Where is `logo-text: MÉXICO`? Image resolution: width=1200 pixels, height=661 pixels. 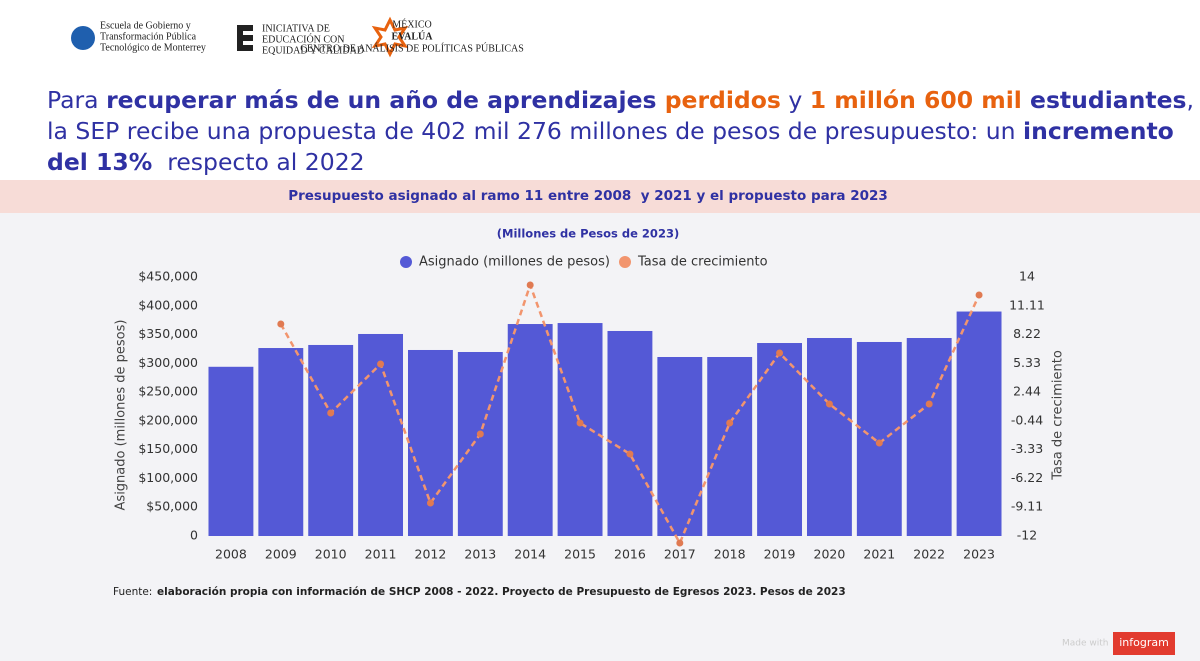
logo-text: MÉXICO is located at coordinates (411, 24).